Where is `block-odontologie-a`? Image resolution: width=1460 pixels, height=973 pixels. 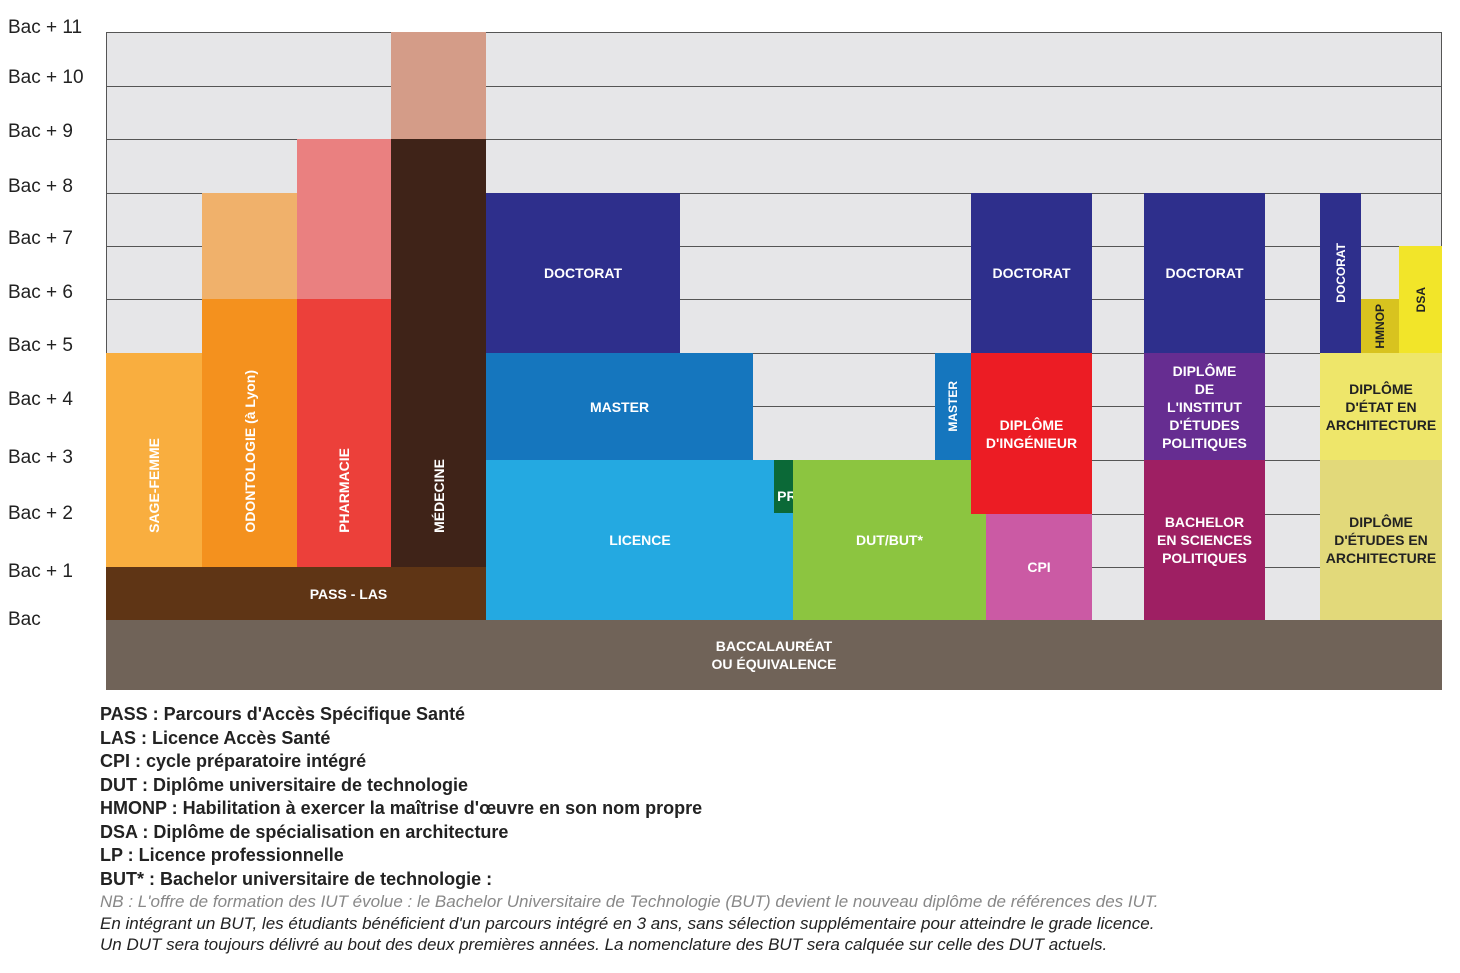
block-odontologie-a is located at coordinates (249, 246).